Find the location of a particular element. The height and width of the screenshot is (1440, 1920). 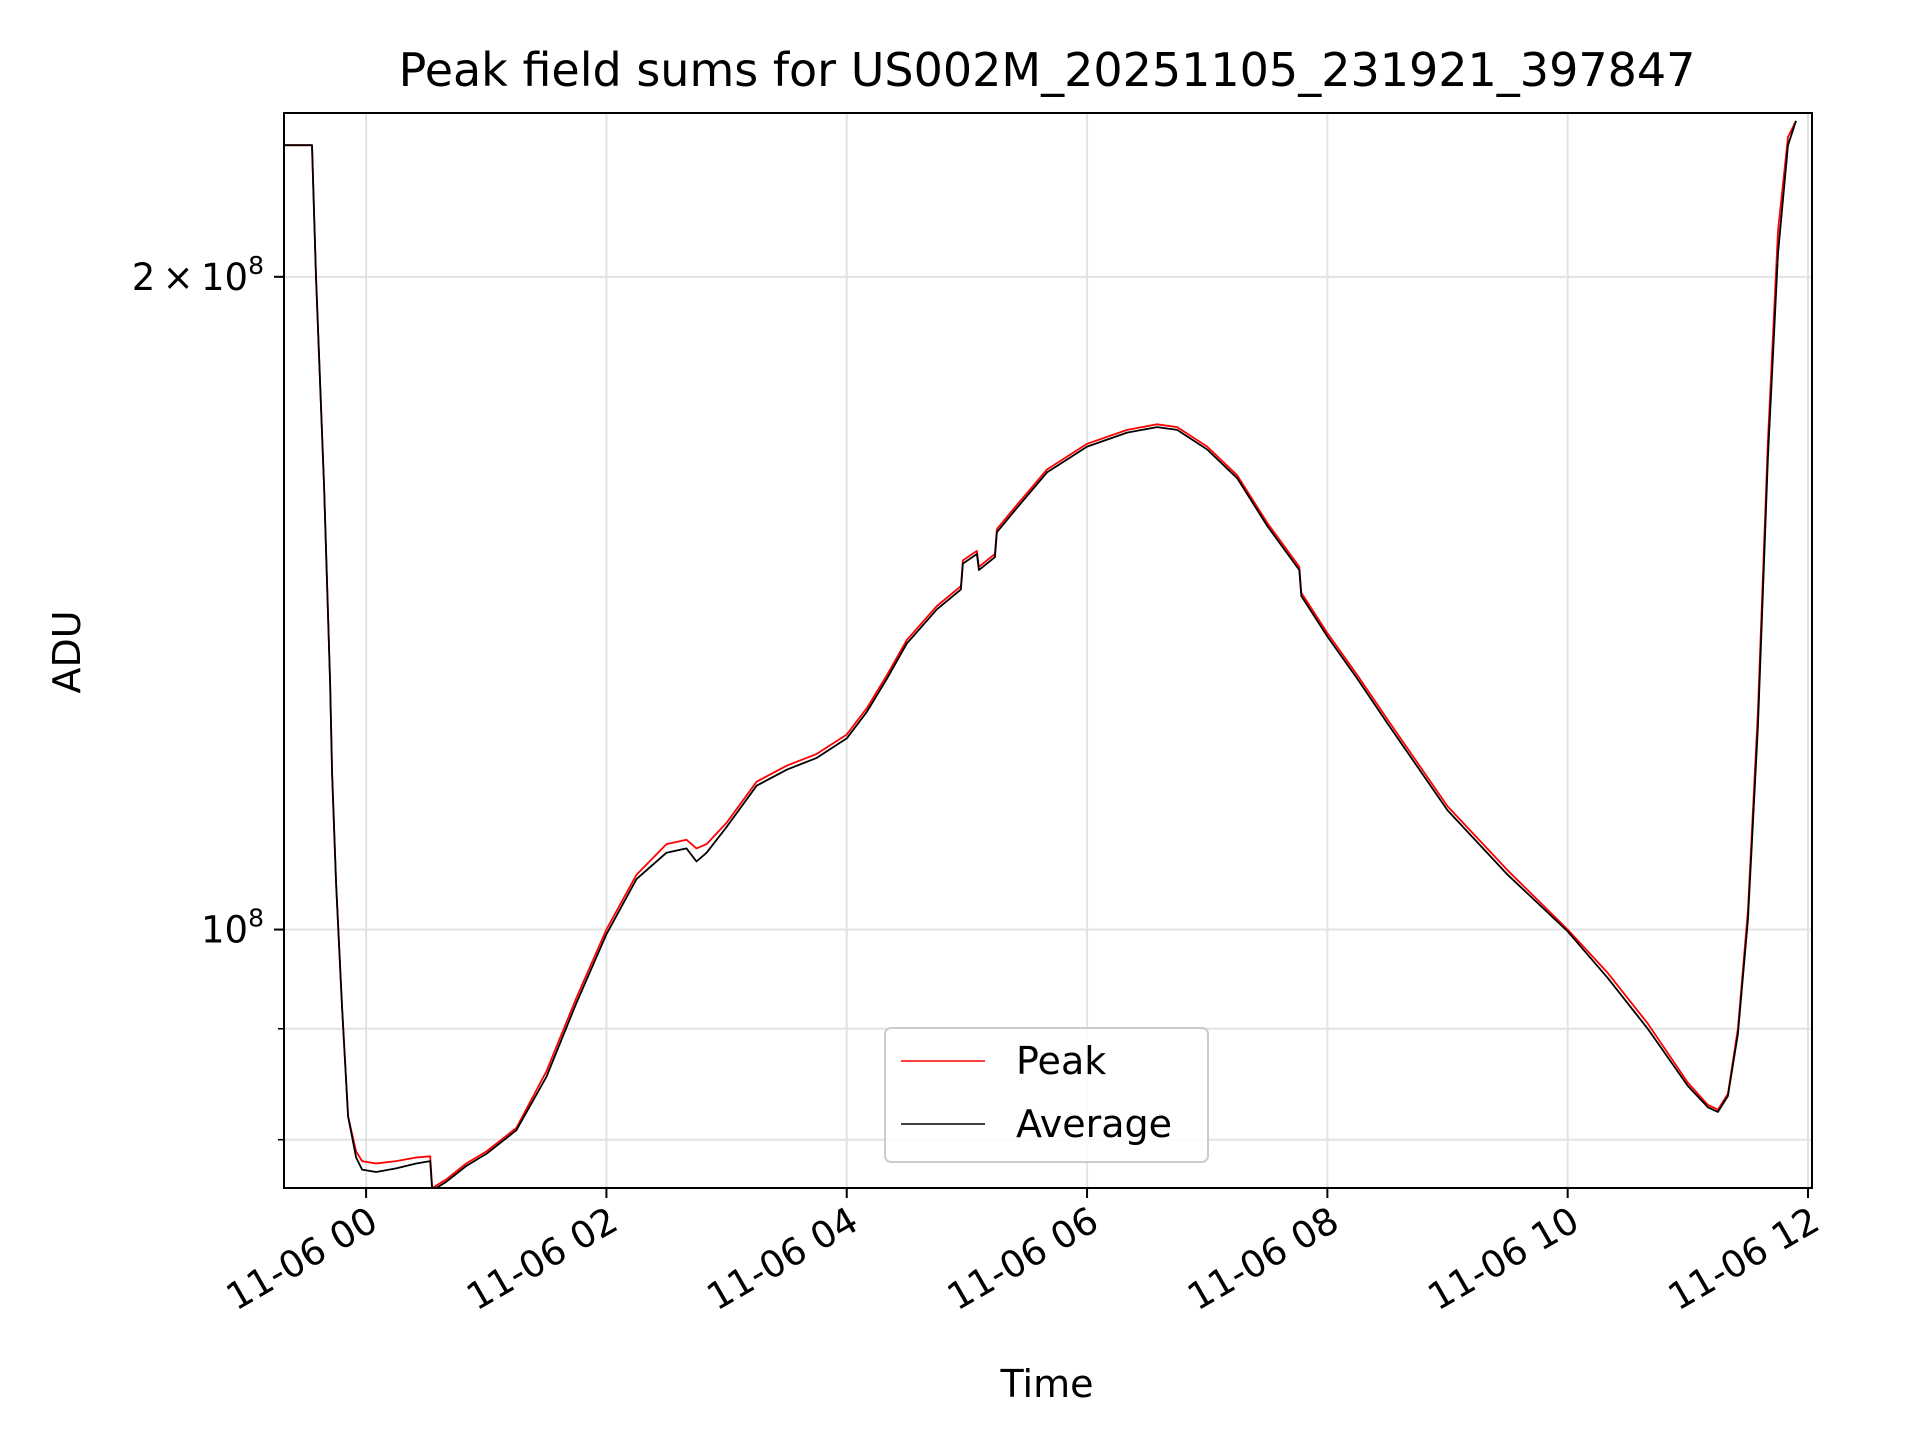

y-tick-label: 2 × 108 is located at coordinates (198, 275).